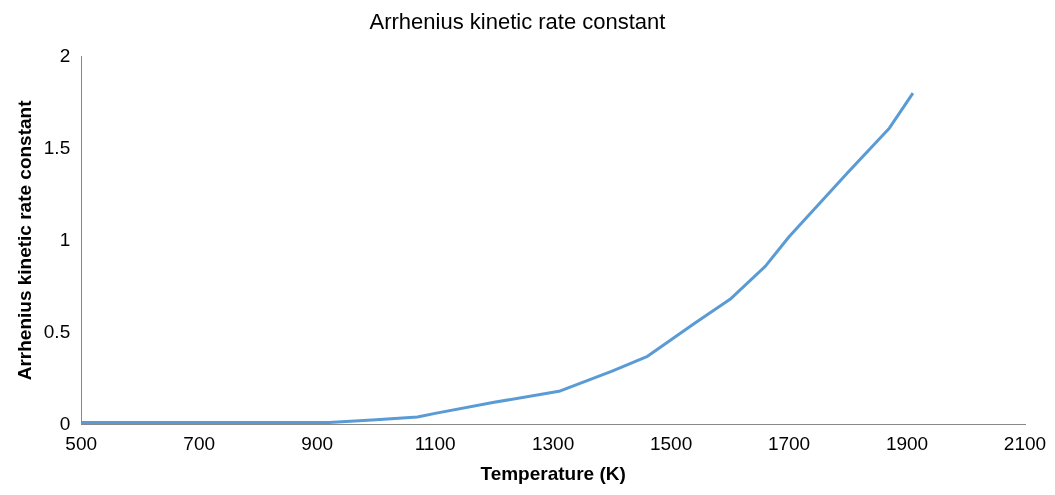 This screenshot has width=1055, height=495. Describe the element at coordinates (553, 473) in the screenshot. I see `x-axis-title: Temperature (K)` at that location.